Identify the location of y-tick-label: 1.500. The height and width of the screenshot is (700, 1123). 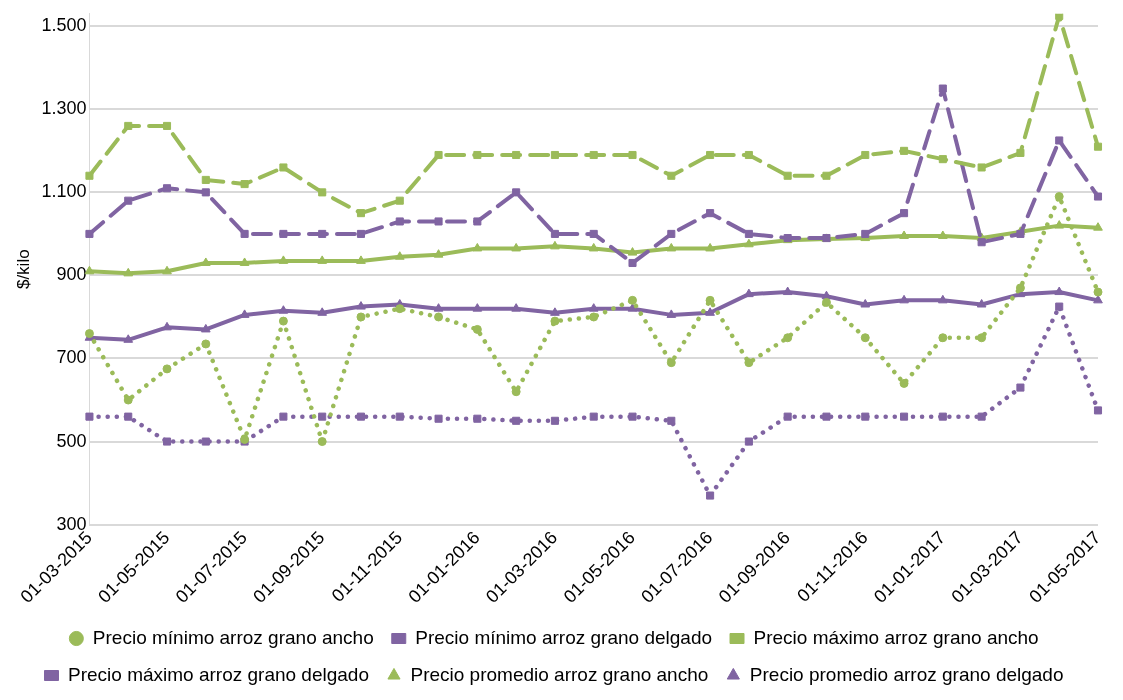
(64, 25).